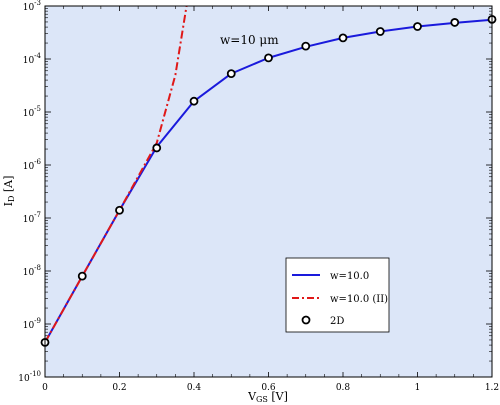 The height and width of the screenshot is (405, 500). I want to click on y-tick-label: 10⁻⁹, so click(32, 324).